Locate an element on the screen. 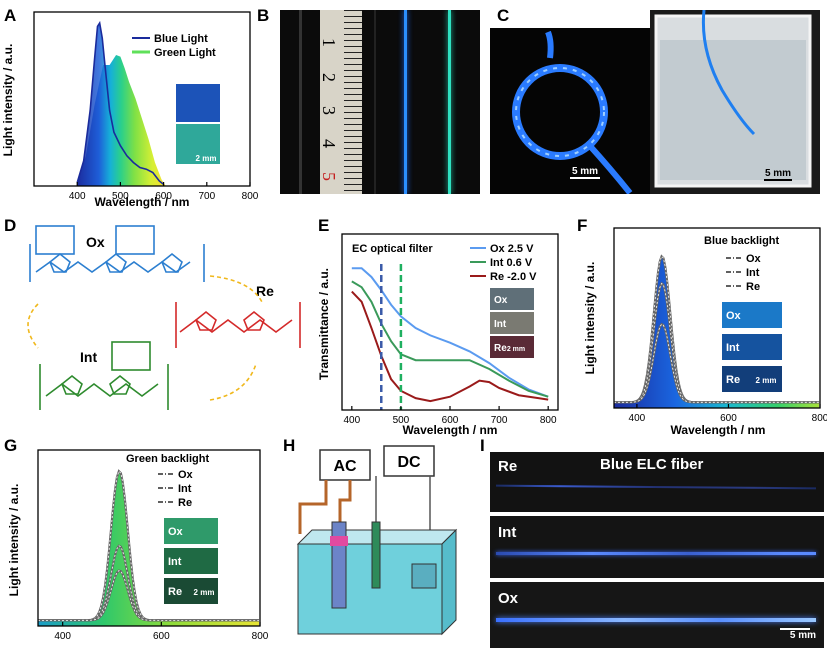 The width and height of the screenshot is (827, 652). chart-a-blue-inset is located at coordinates (198, 103).